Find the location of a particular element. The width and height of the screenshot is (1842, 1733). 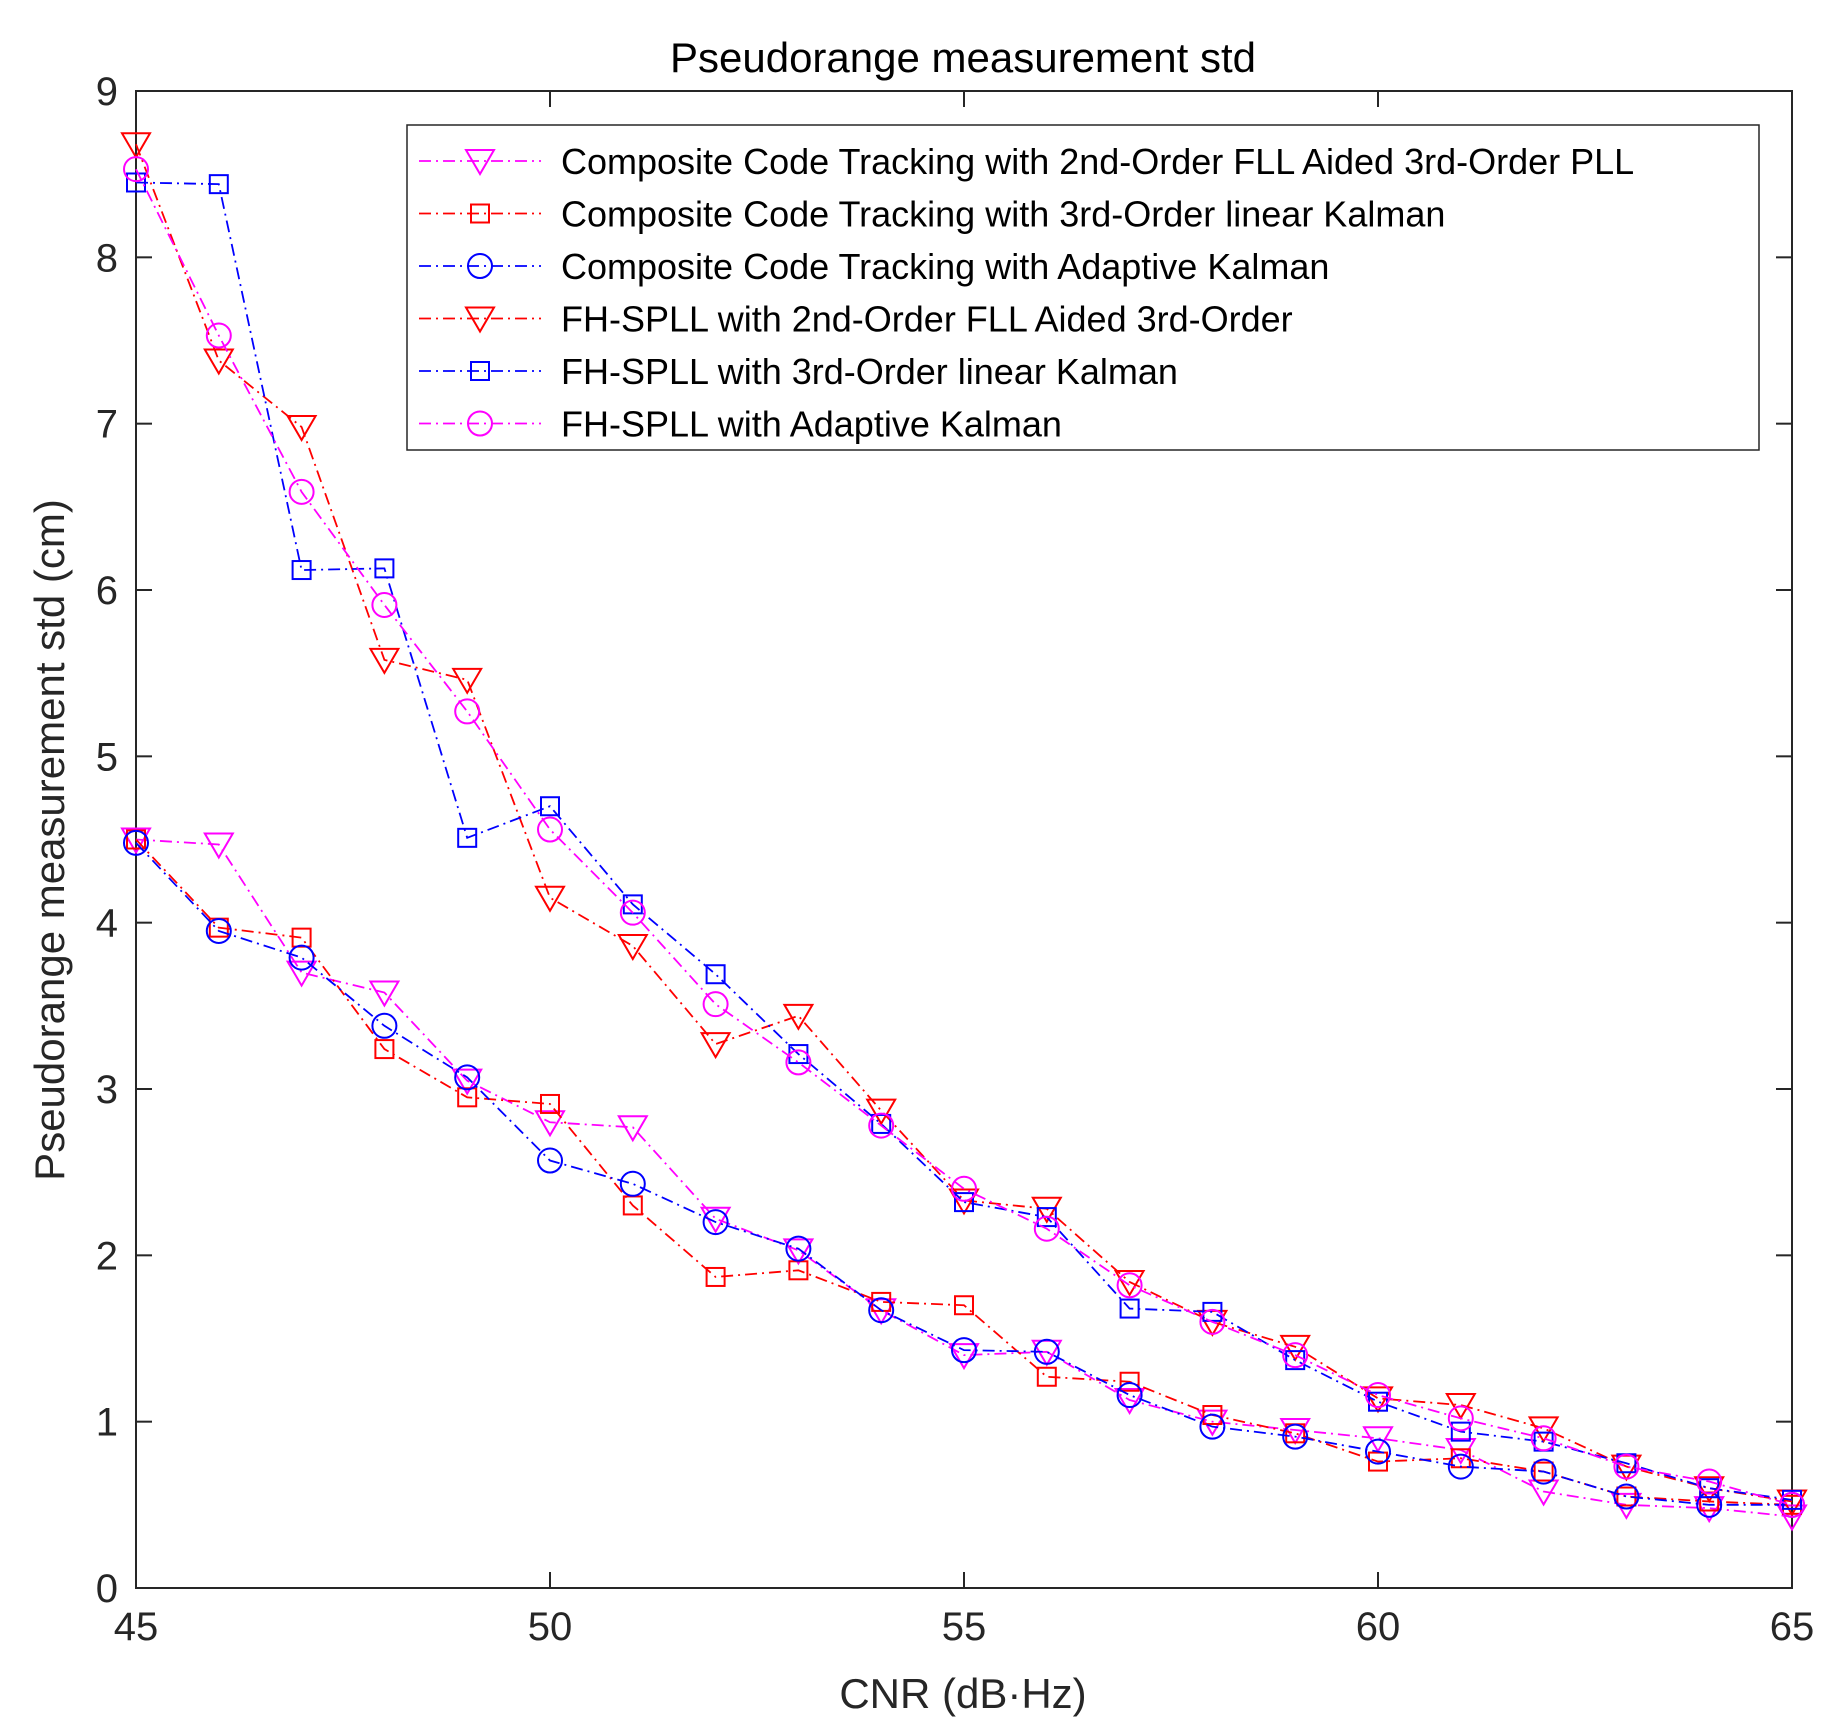

y-tick-label: 2 is located at coordinates (107, 1256).